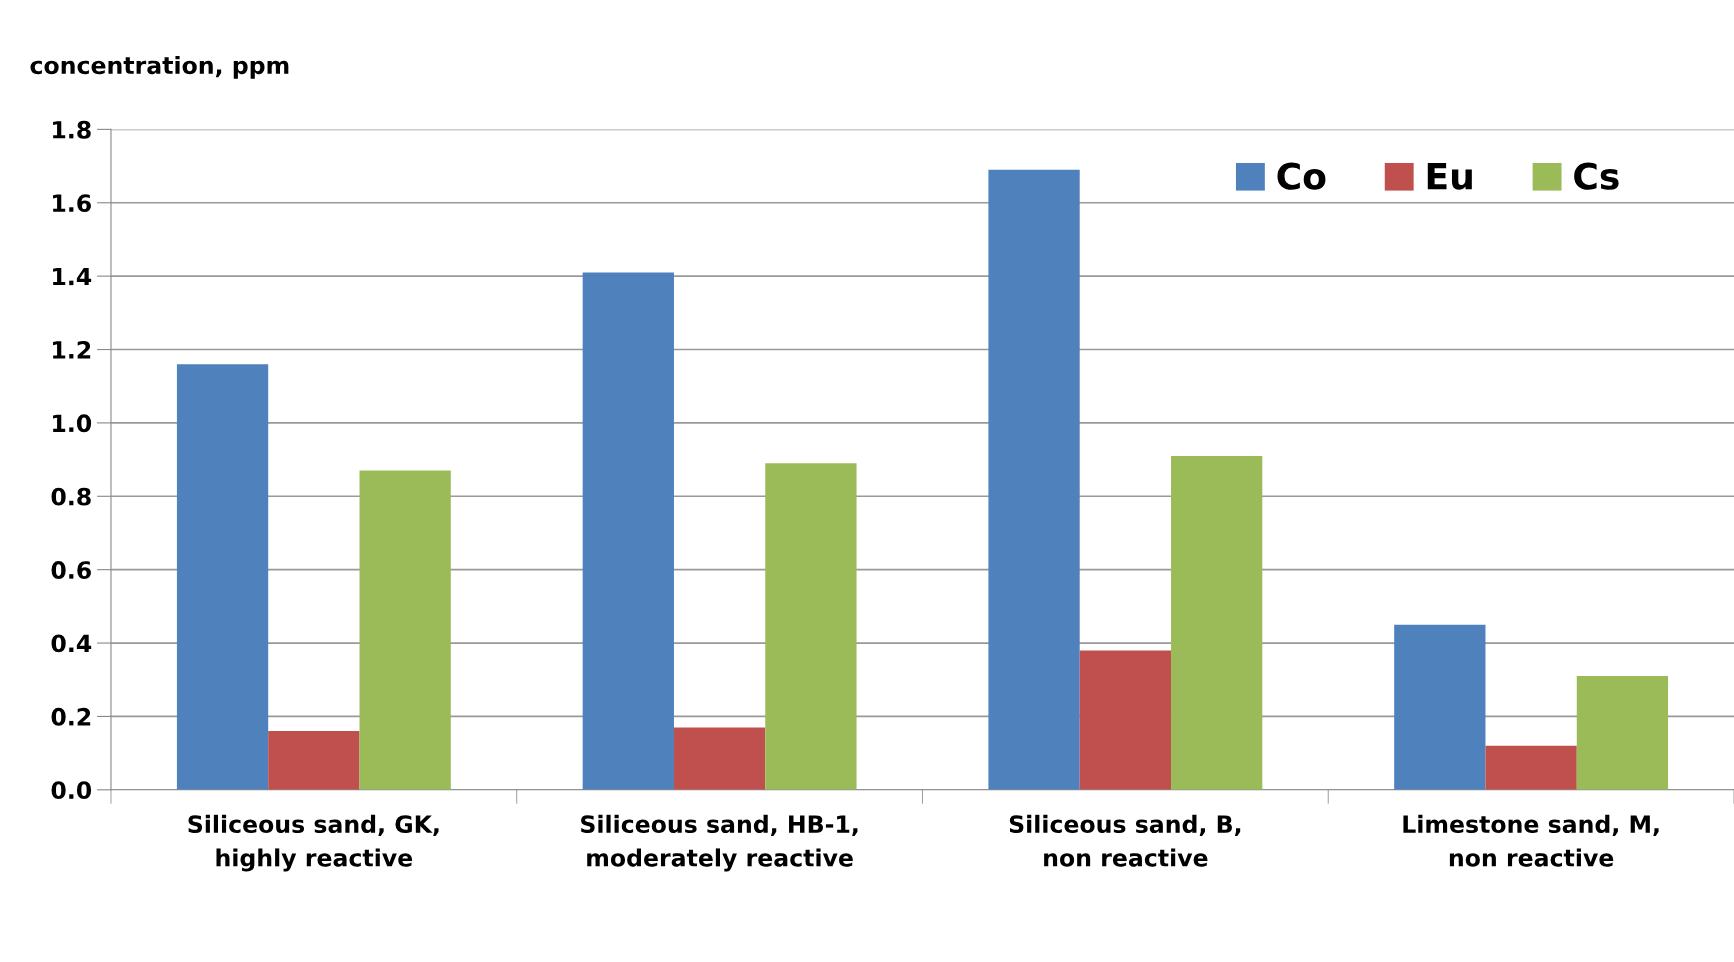 The width and height of the screenshot is (1734, 962). Describe the element at coordinates (72, 276) in the screenshot. I see `y-tick-label: 1.4` at that location.